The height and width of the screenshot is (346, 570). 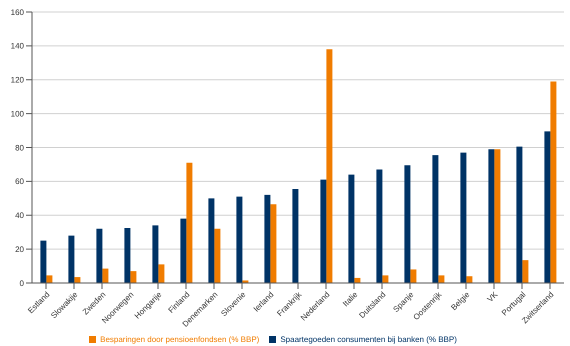 What do you see at coordinates (180, 339) in the screenshot?
I see `legend-label: Besparingen door pensioenfondsen (% BBP)` at bounding box center [180, 339].